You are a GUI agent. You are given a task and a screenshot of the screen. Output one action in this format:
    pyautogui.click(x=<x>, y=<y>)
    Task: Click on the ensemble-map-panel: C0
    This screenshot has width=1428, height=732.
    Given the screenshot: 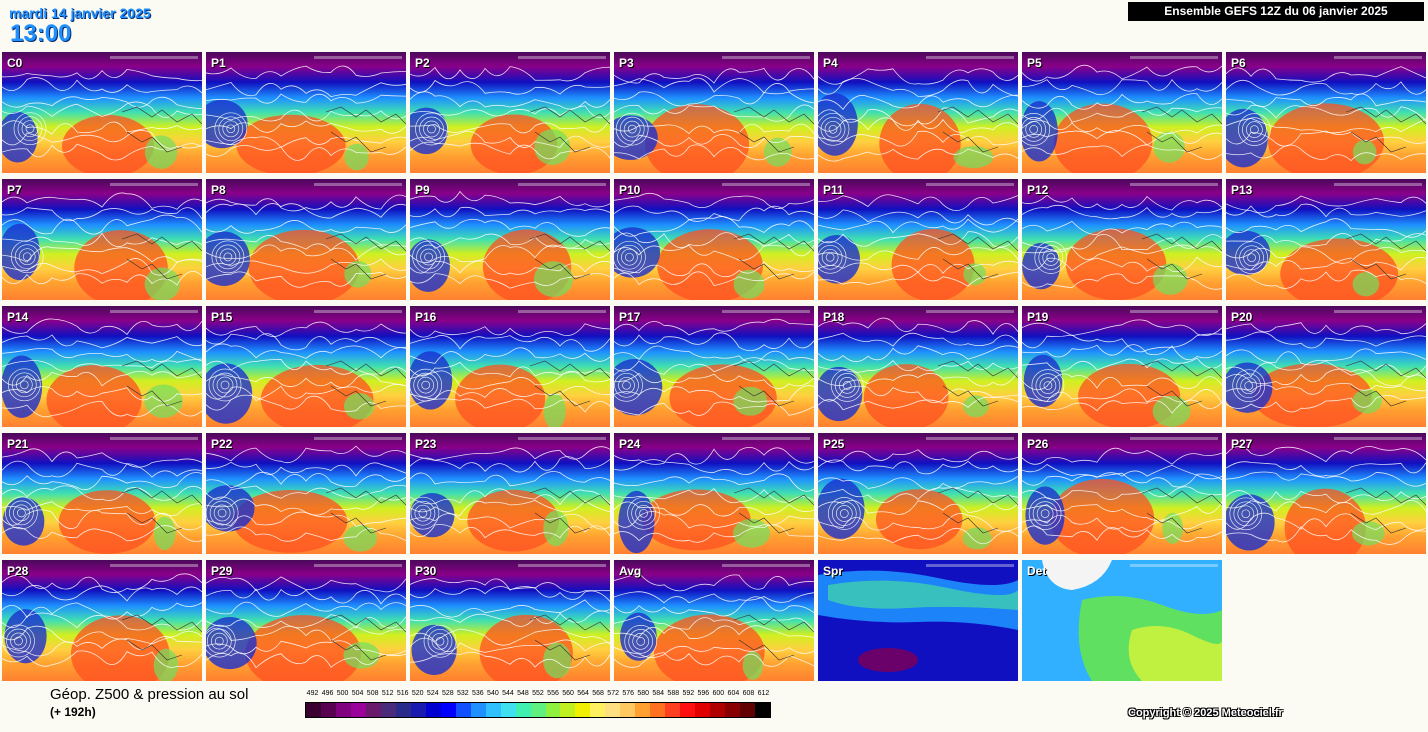 What is the action you would take?
    pyautogui.click(x=102, y=112)
    